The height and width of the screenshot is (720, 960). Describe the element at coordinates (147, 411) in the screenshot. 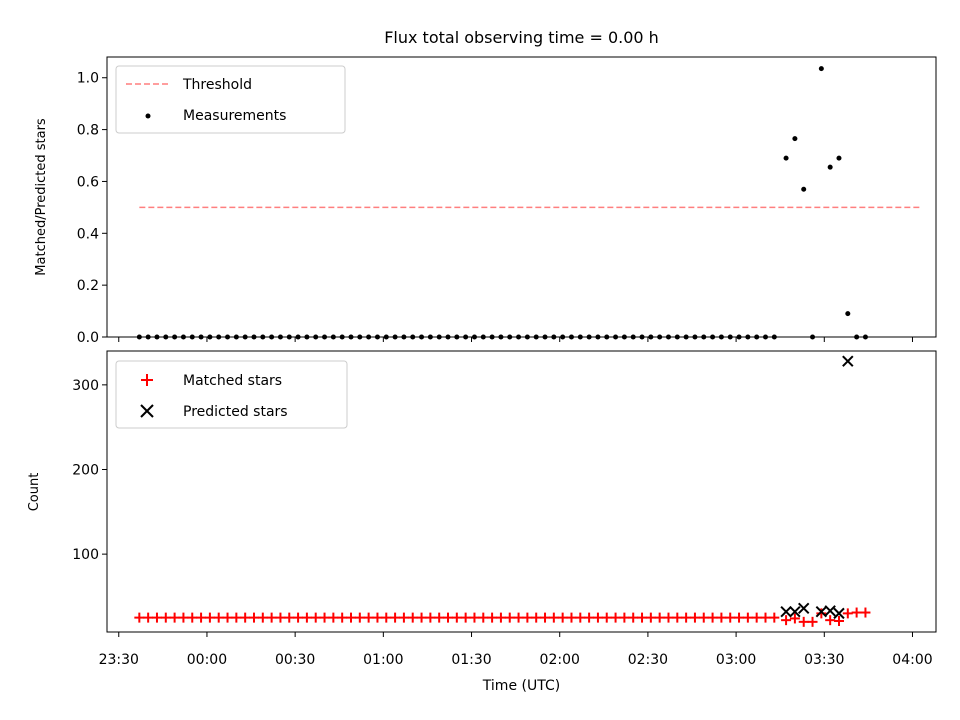

I see `predicted-legend-marker` at that location.